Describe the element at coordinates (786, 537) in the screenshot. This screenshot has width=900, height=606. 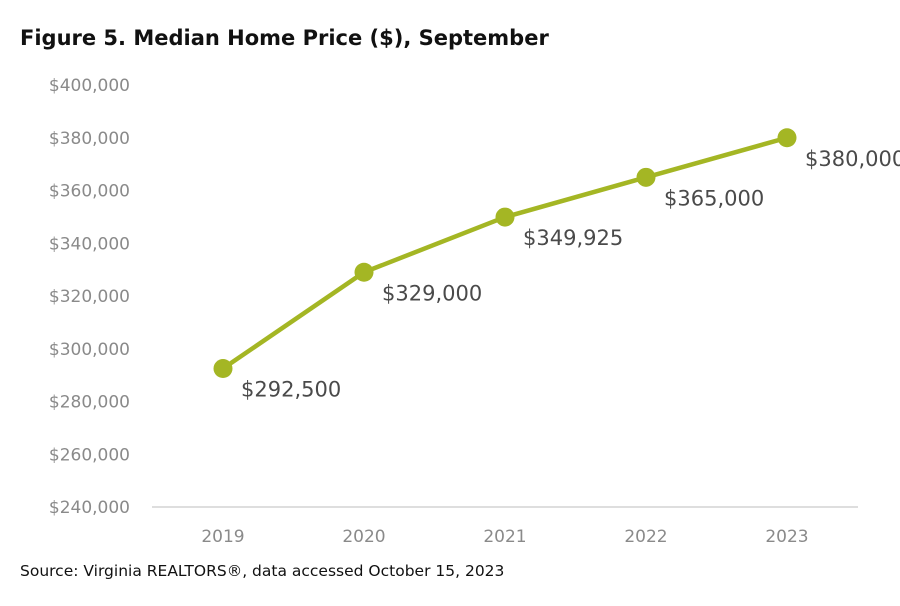
I see `x-tick-label: 2023` at that location.